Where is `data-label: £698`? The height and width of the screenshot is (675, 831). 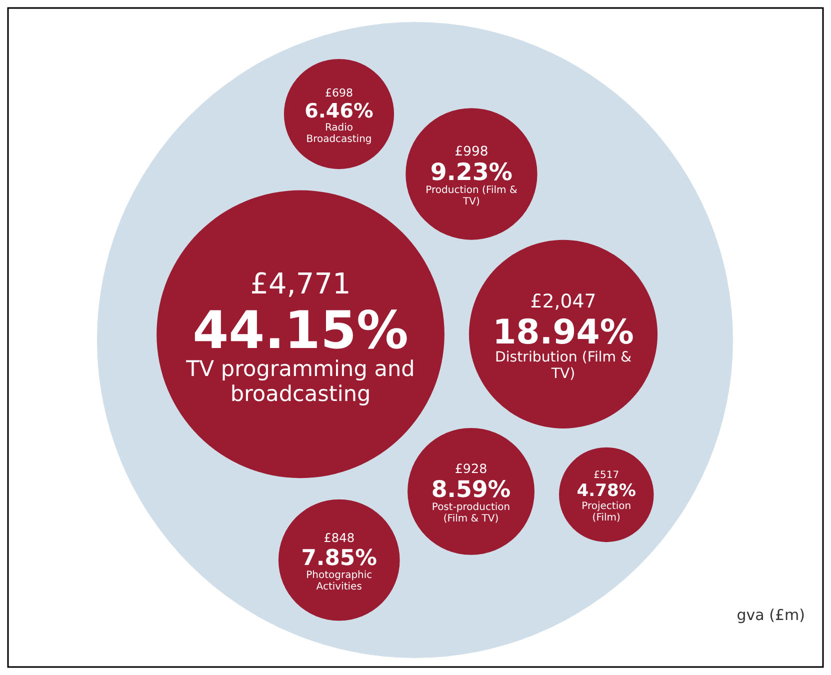 data-label: £698 is located at coordinates (338, 93).